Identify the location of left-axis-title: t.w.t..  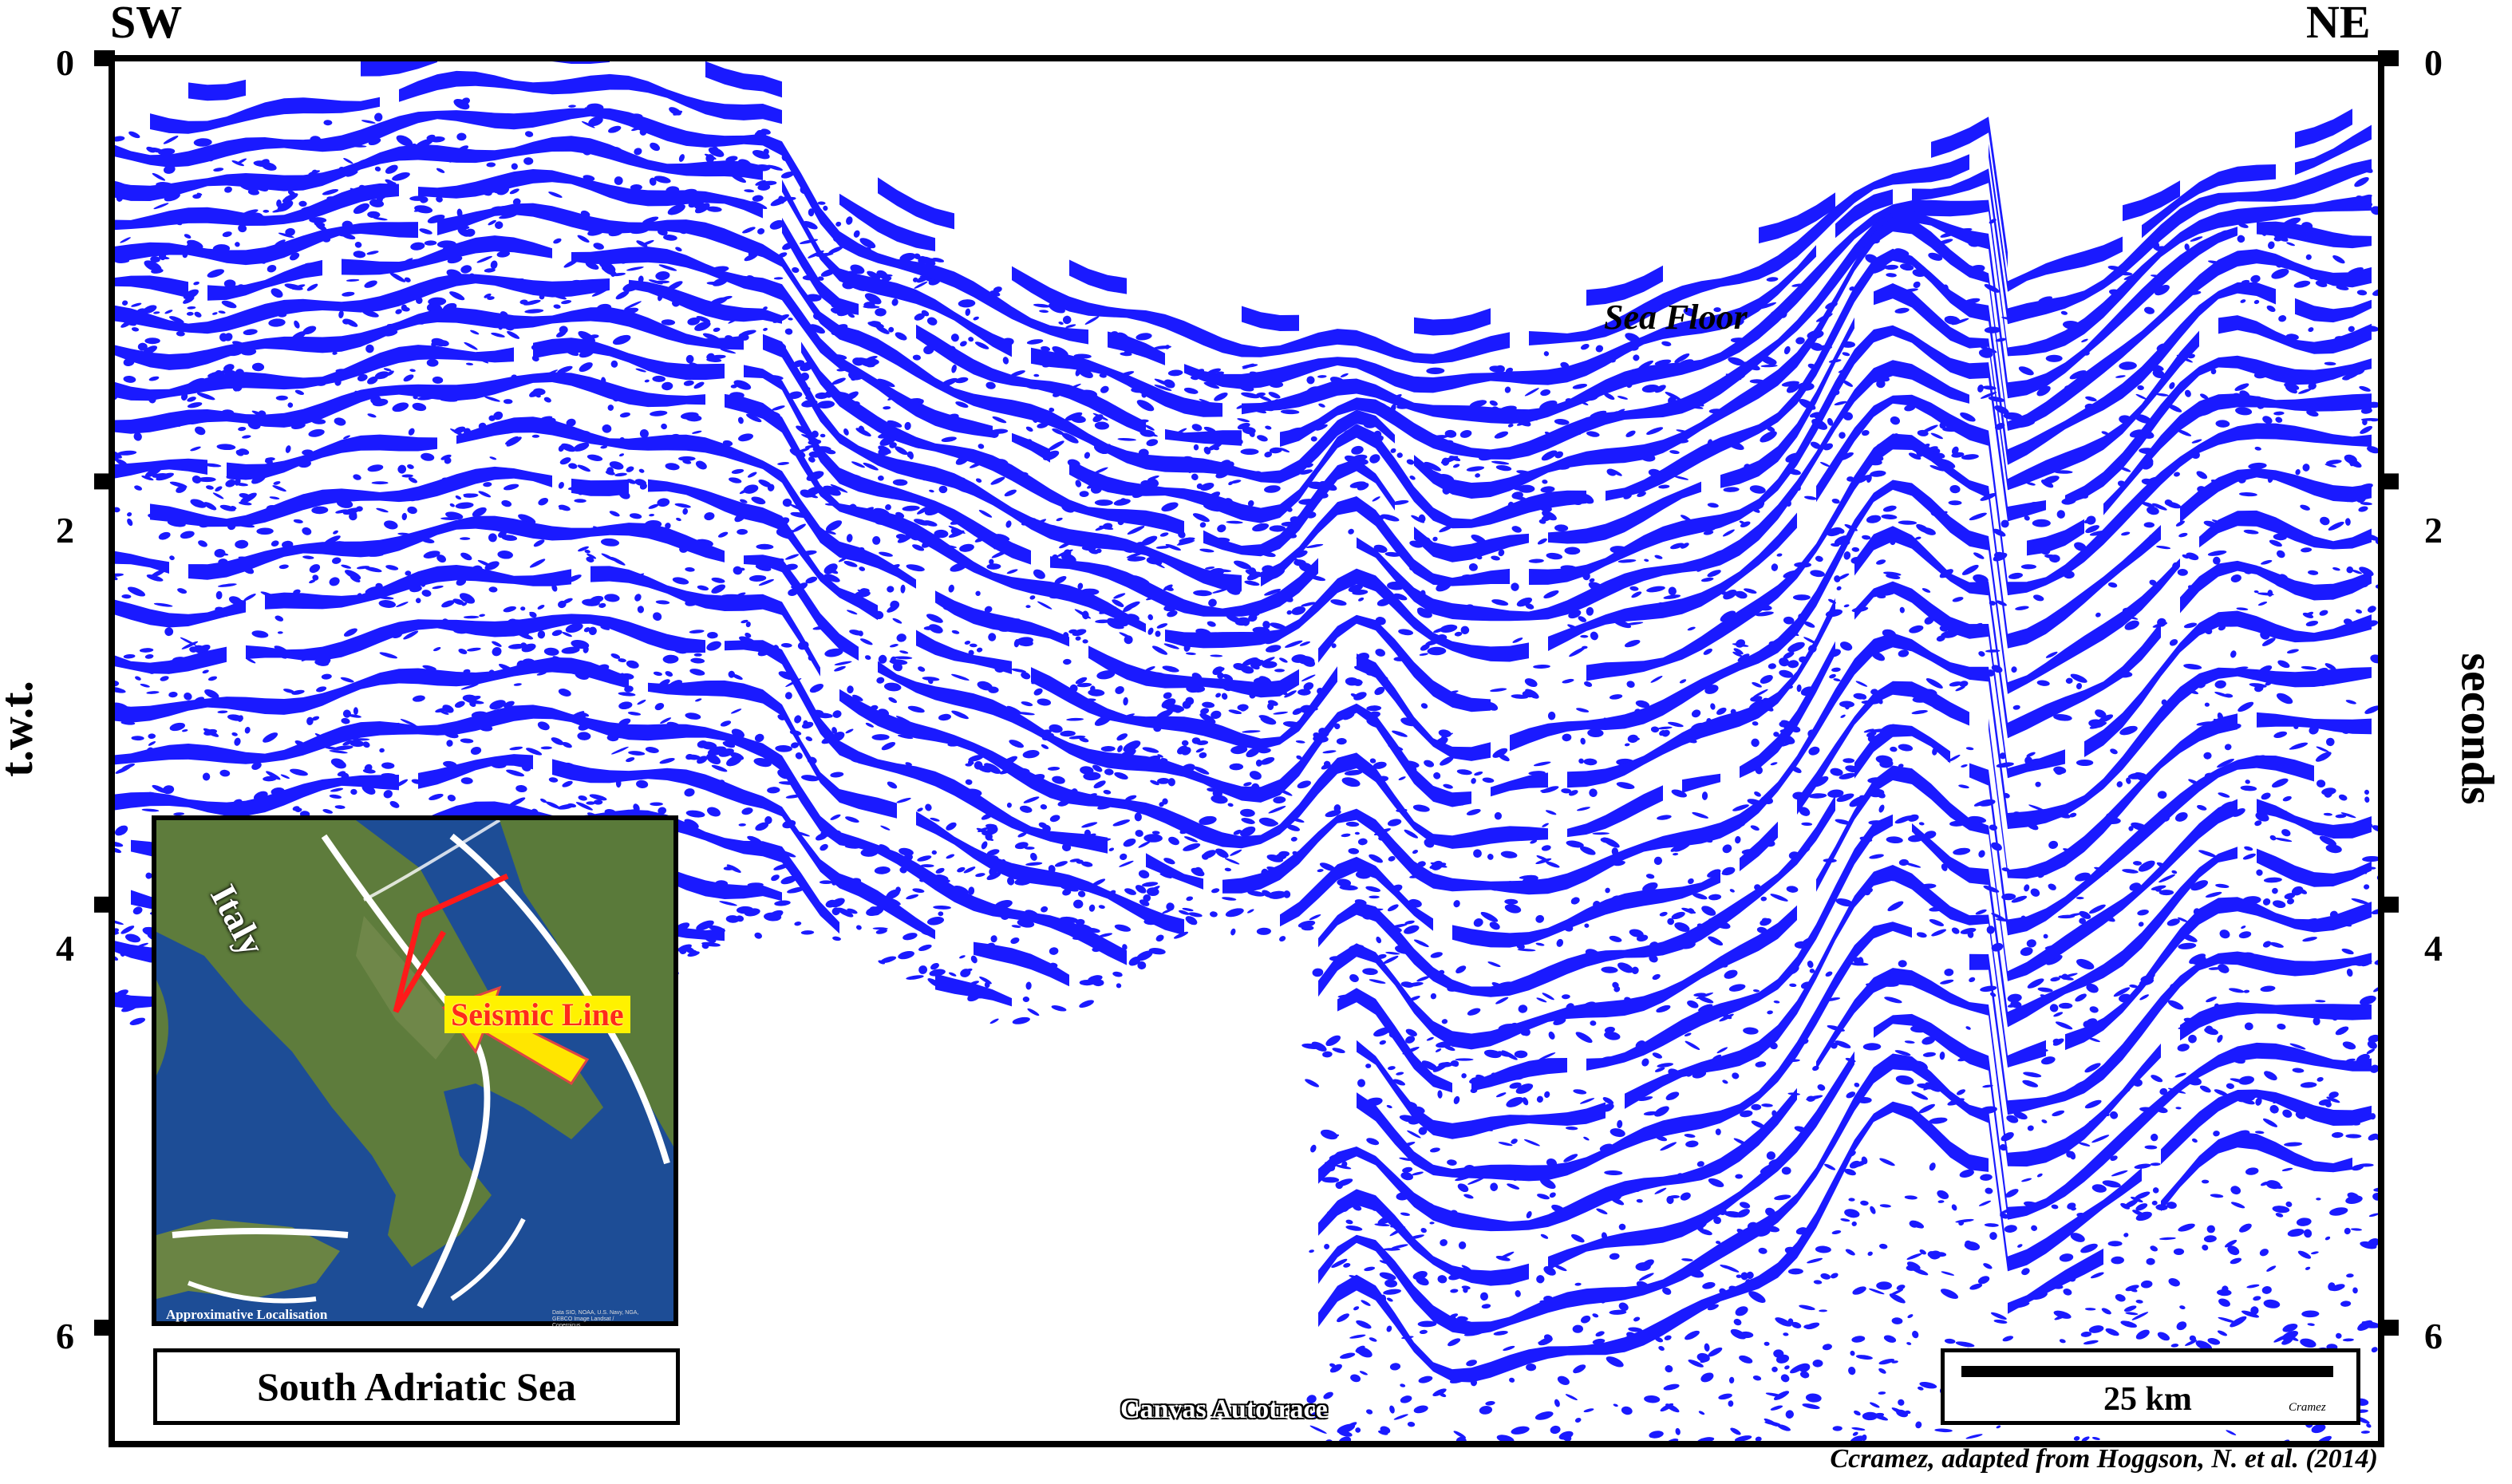
(21, 729).